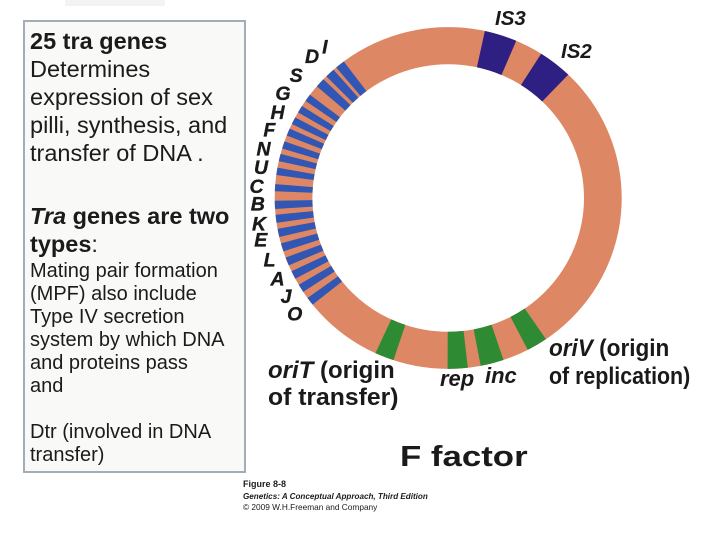 Image resolution: width=720 pixels, height=539 pixels. Describe the element at coordinates (277, 279) in the screenshot. I see `svg-text: A` at that location.